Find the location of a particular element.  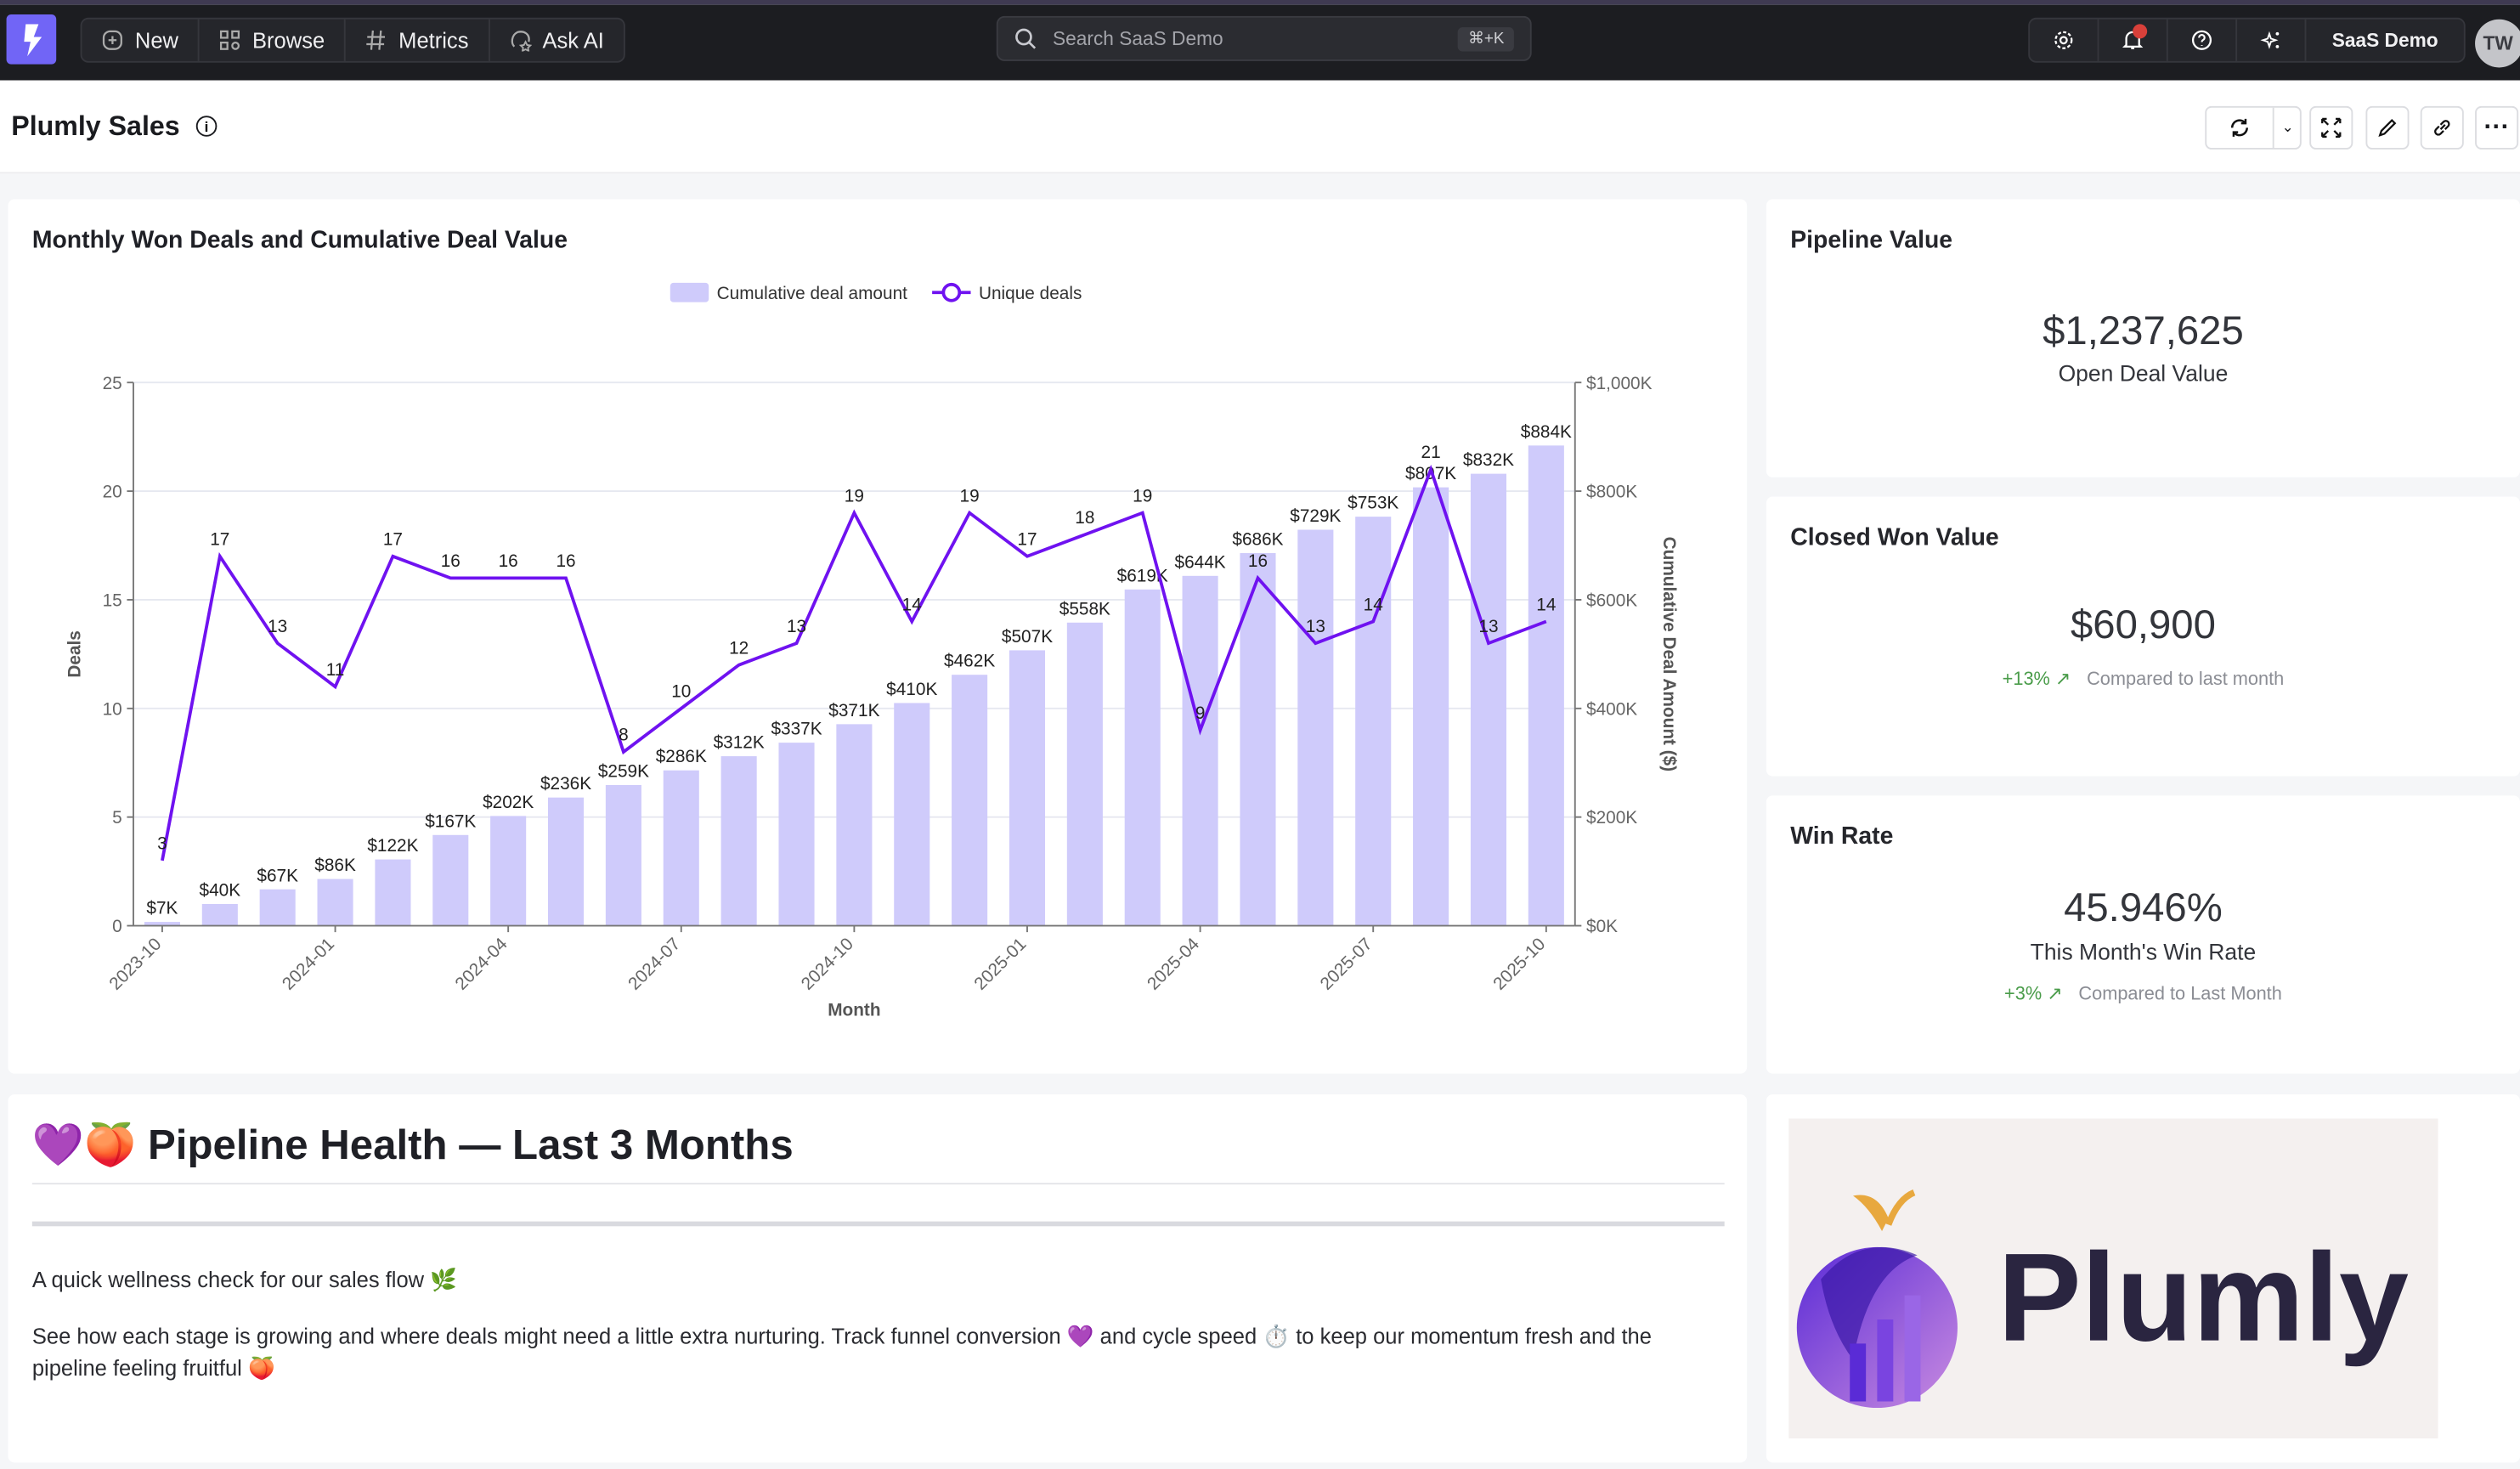

right-axis-tick-label: $200K is located at coordinates (1612, 818).